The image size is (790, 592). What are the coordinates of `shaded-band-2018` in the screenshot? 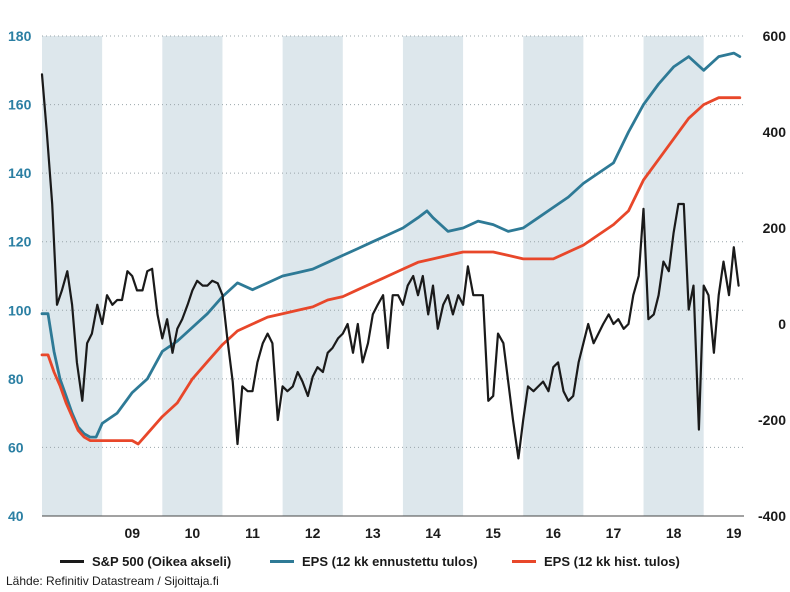 It's located at (673, 276).